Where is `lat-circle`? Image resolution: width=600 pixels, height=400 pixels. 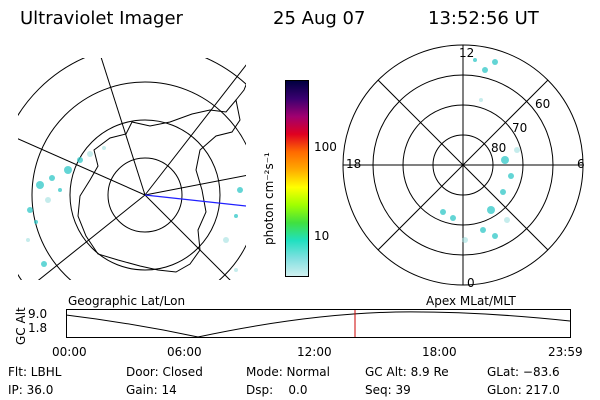
lat-circle is located at coordinates (145, 195).